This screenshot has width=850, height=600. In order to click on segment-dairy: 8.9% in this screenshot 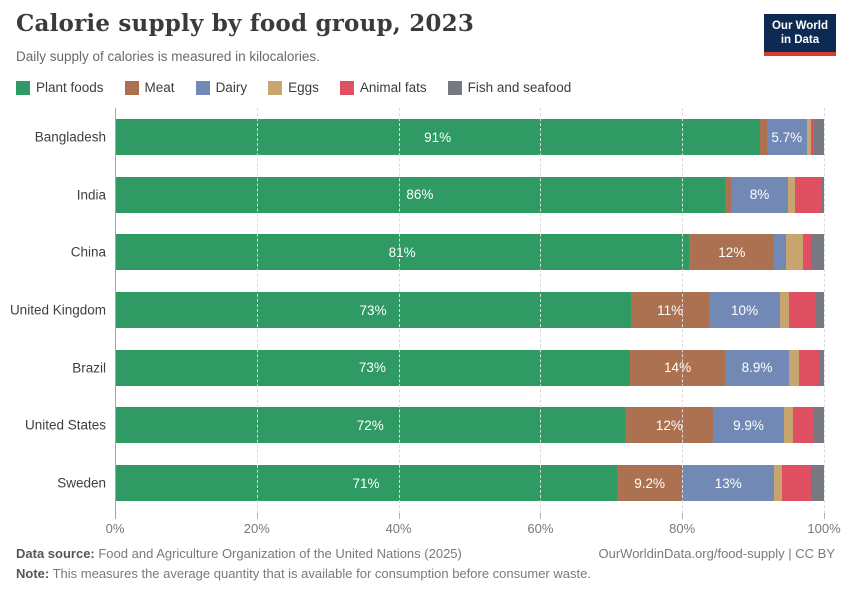, I will do `click(757, 367)`.